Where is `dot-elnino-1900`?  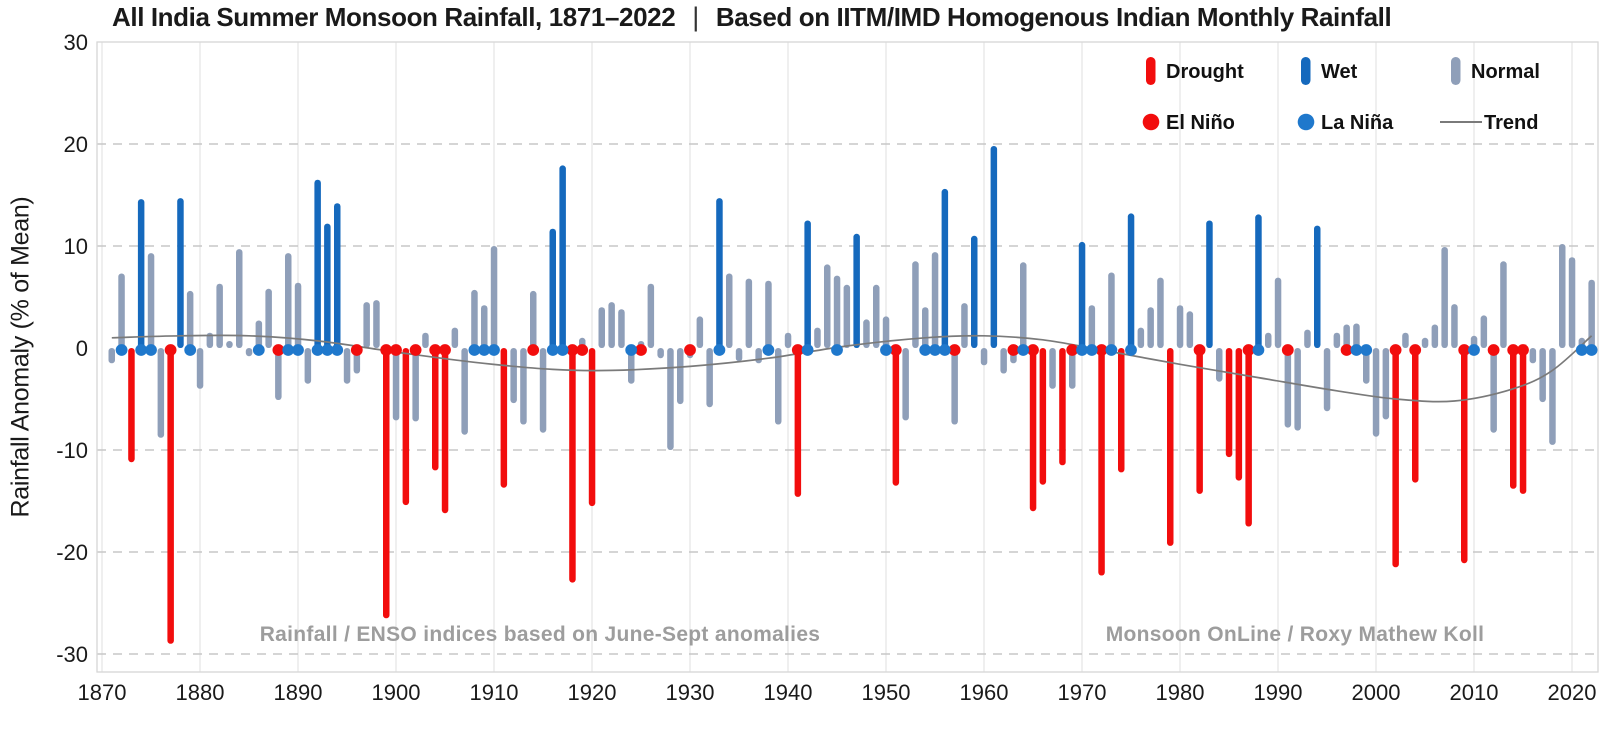
dot-elnino-1900 is located at coordinates (396, 350).